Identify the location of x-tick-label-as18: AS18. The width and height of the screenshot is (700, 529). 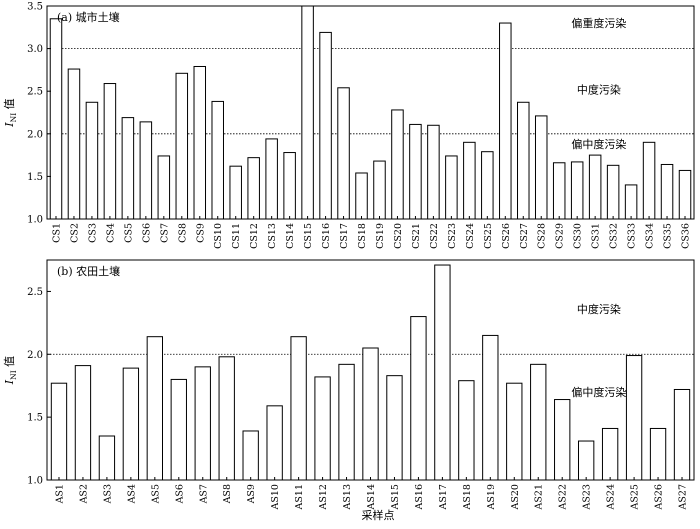
(467, 497).